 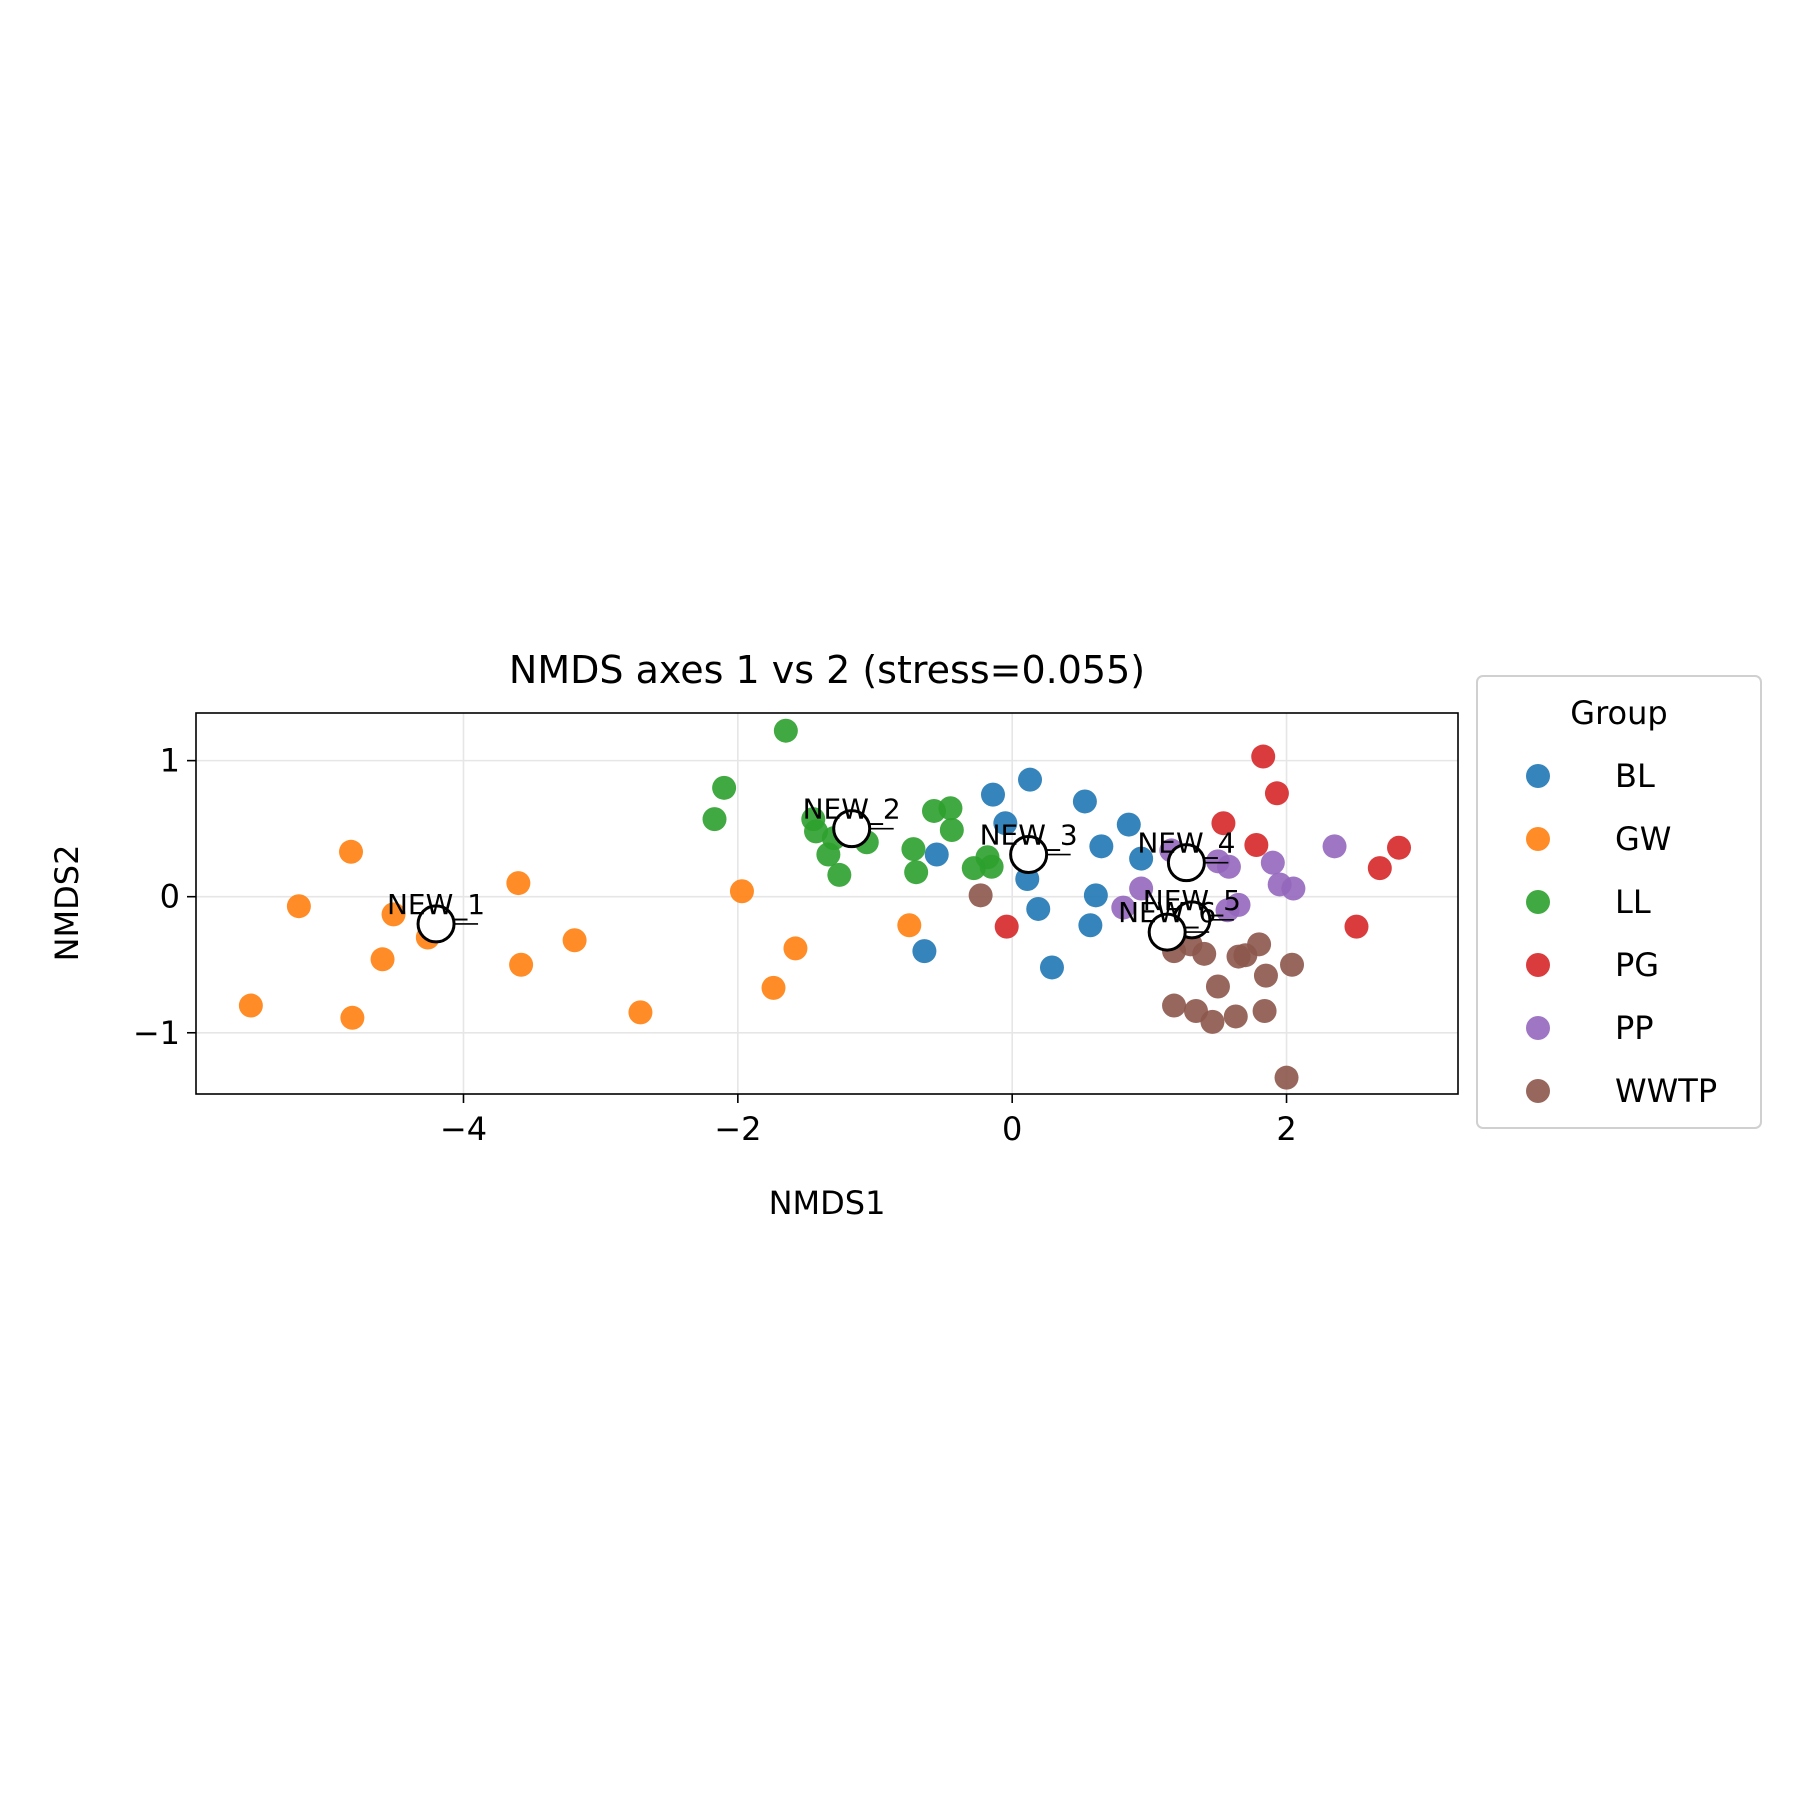 What do you see at coordinates (170, 897) in the screenshot?
I see `y-tick-label: 0` at bounding box center [170, 897].